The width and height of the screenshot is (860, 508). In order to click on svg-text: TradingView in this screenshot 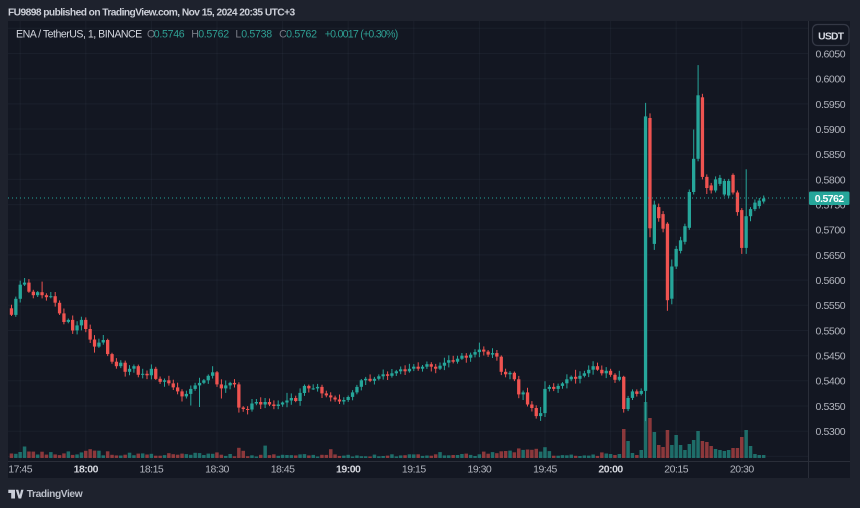, I will do `click(55, 494)`.